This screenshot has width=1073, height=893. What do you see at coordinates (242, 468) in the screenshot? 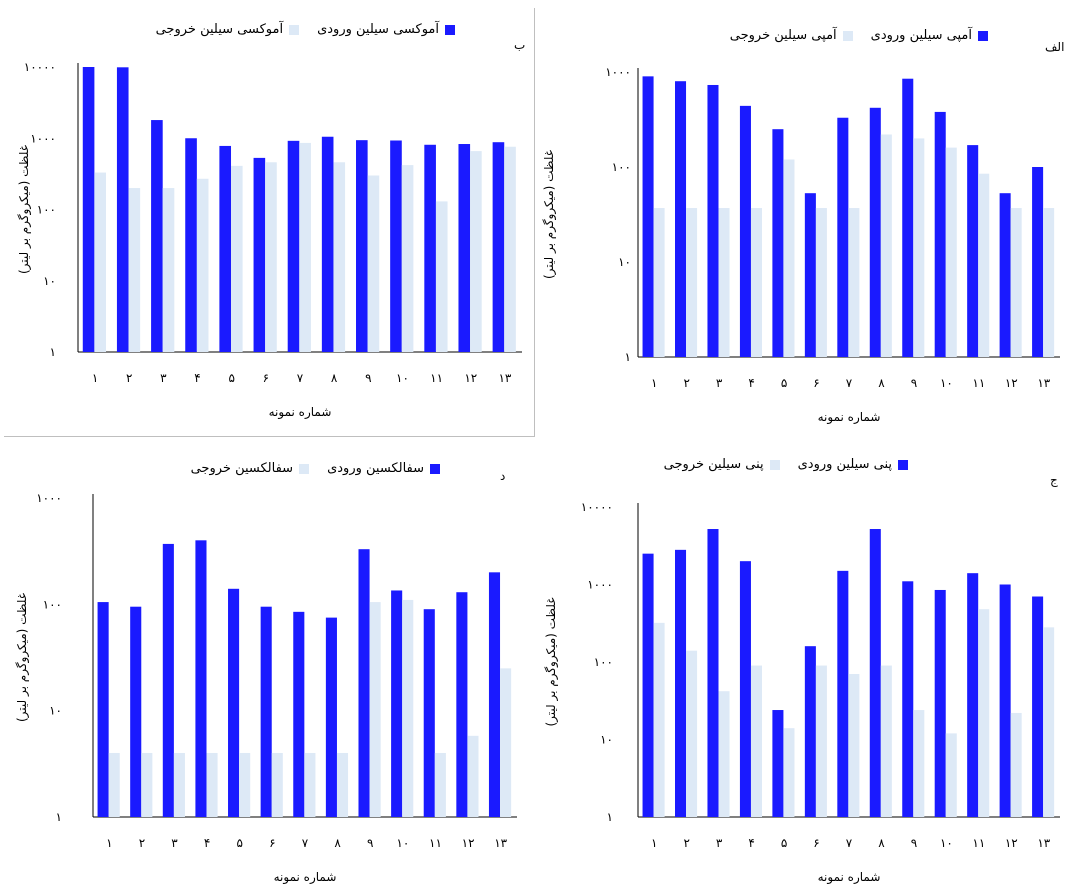
I see `legend-label-outflow: سفالکسین خروجی` at bounding box center [242, 468].